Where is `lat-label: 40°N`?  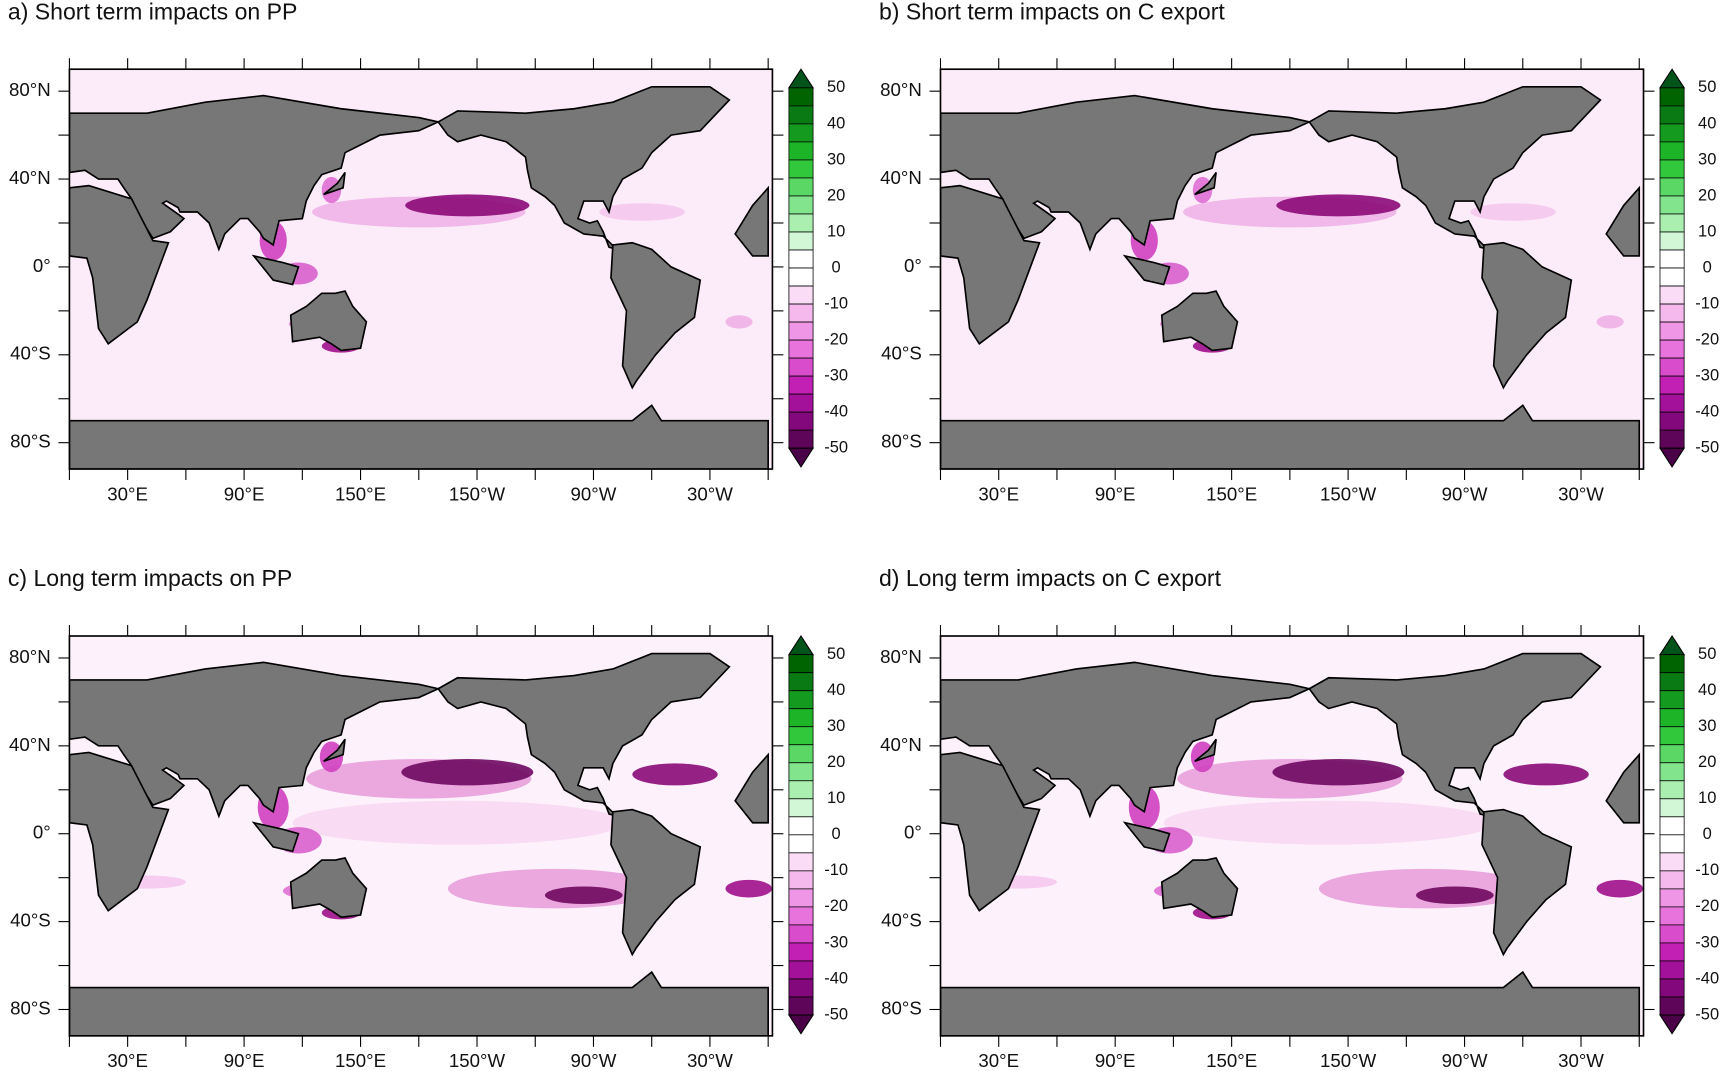 lat-label: 40°N is located at coordinates (30, 177).